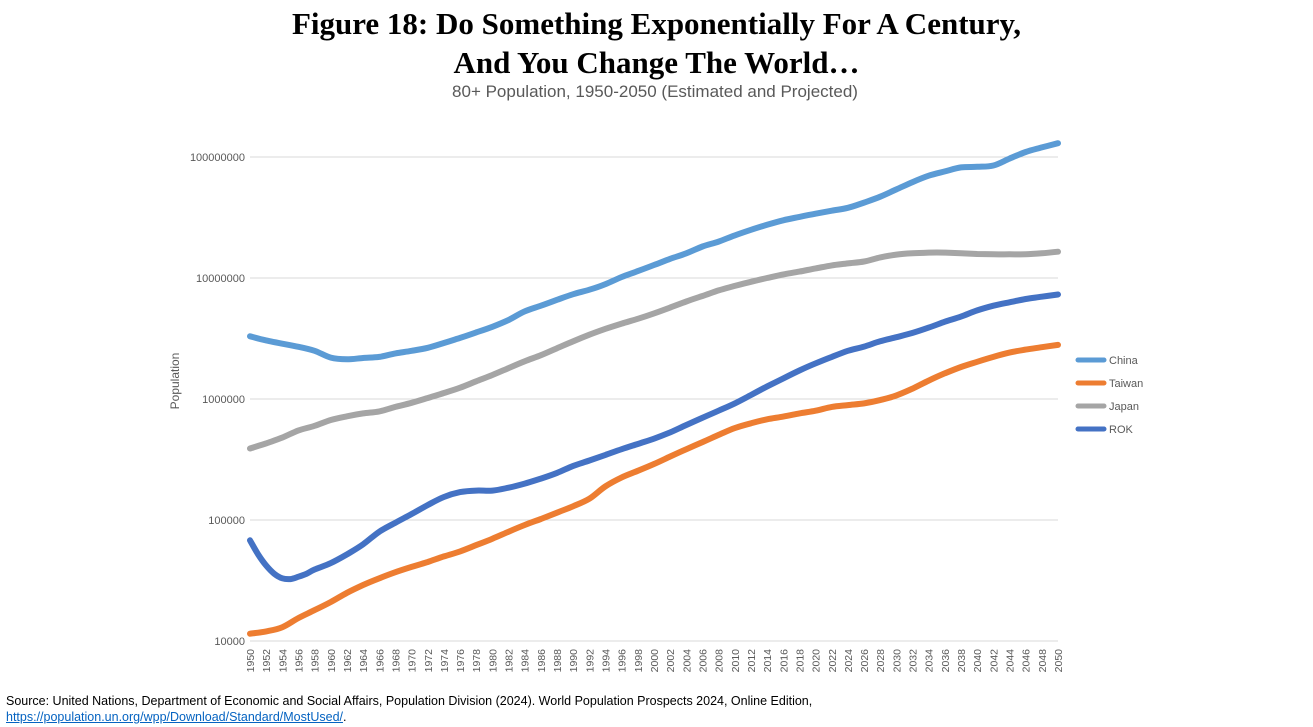 Image resolution: width=1313 pixels, height=727 pixels. I want to click on x-tick-label: 2008, so click(720, 661).